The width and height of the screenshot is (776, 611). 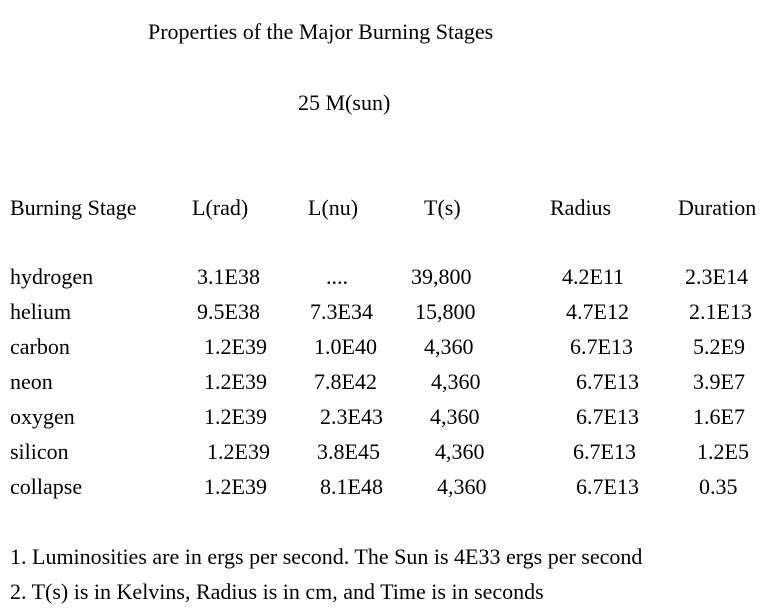 What do you see at coordinates (46, 486) in the screenshot?
I see `cell-stage: collapse` at bounding box center [46, 486].